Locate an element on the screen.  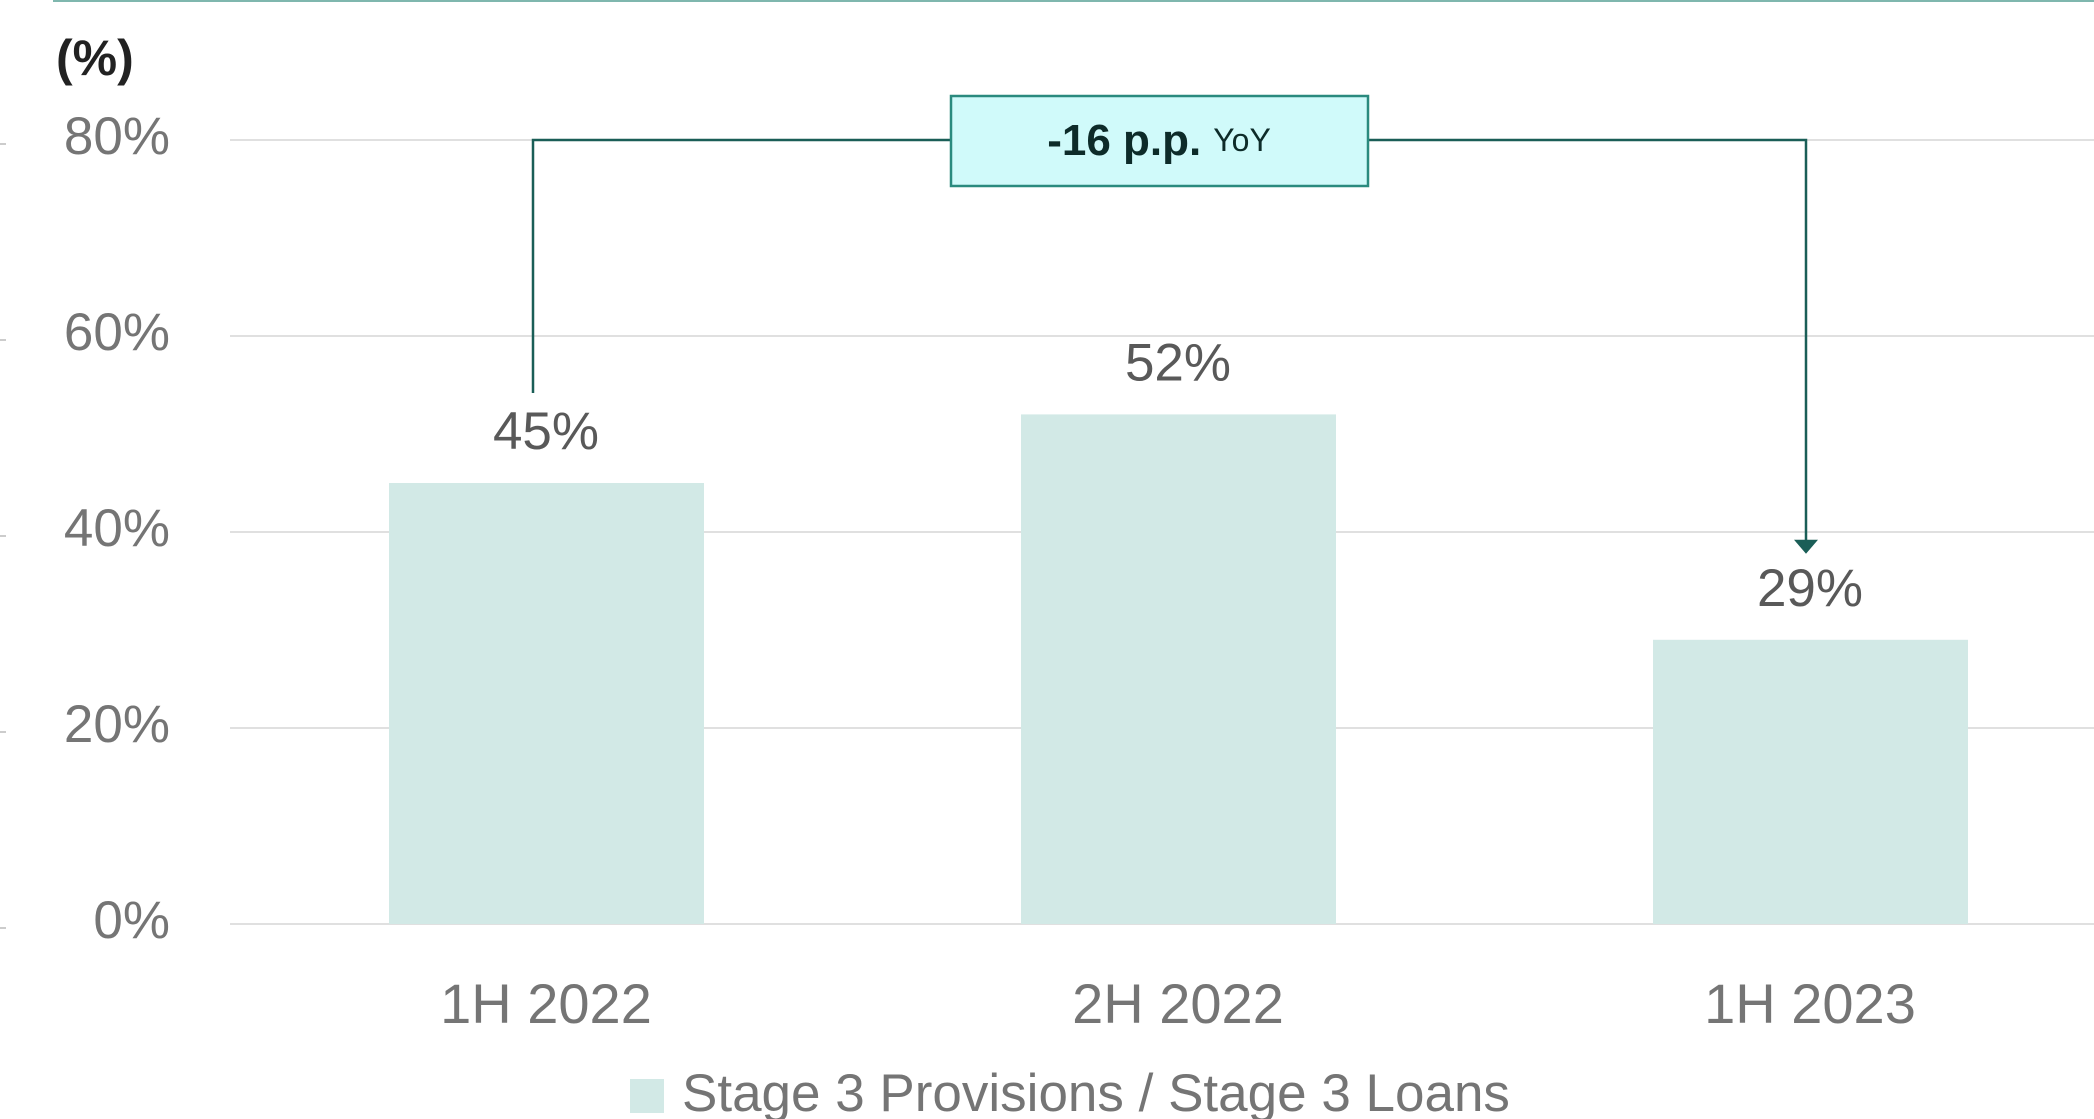
annotation-text: -16 p.p. YoY is located at coordinates (1159, 140).